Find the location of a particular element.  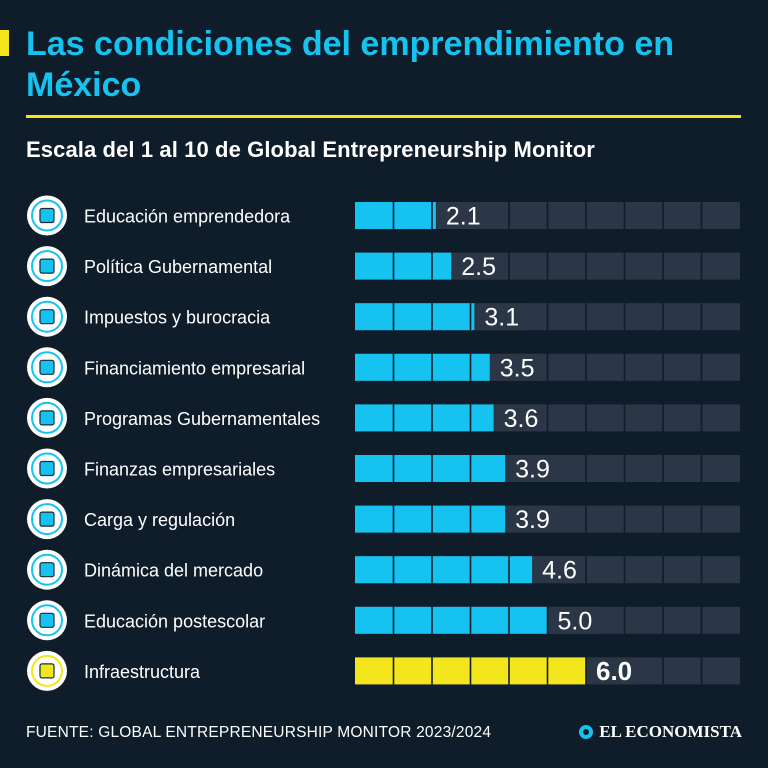

higher-education-icon-glyph is located at coordinates (47, 620).